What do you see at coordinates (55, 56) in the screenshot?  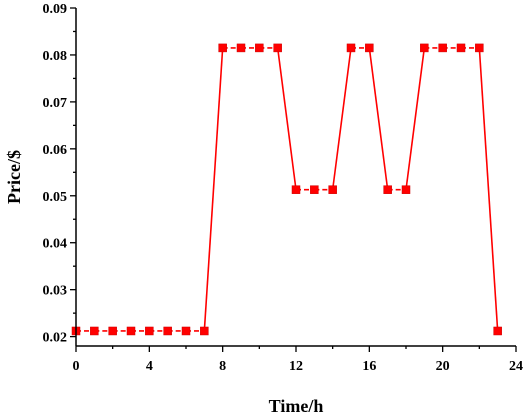 I see `y-tick-label: 0.08` at bounding box center [55, 56].